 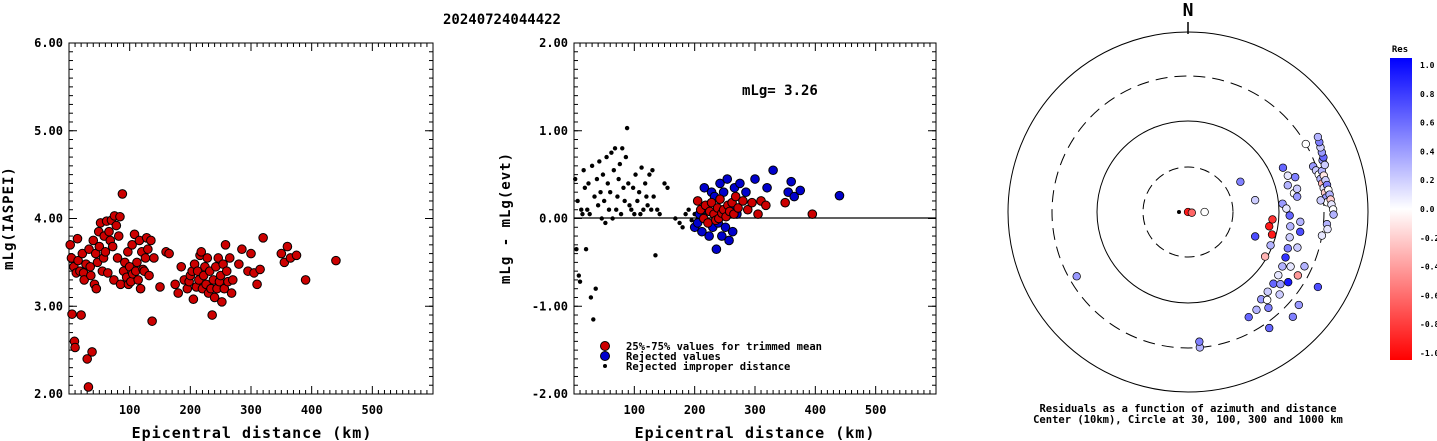 What do you see at coordinates (550, 394) in the screenshot?
I see `y-tick-label: -2.00` at bounding box center [550, 394].